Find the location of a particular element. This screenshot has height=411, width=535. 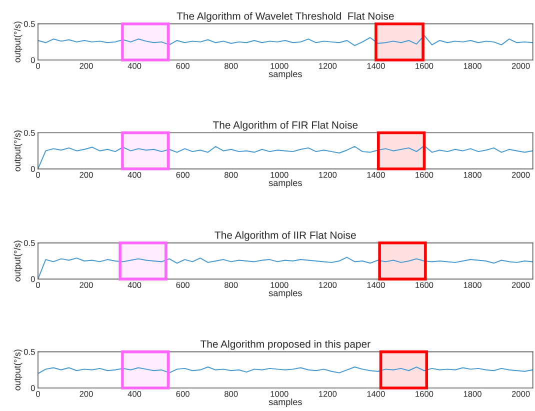

chart-title: The Algorithm of IIR Flat Noise is located at coordinates (285, 236).